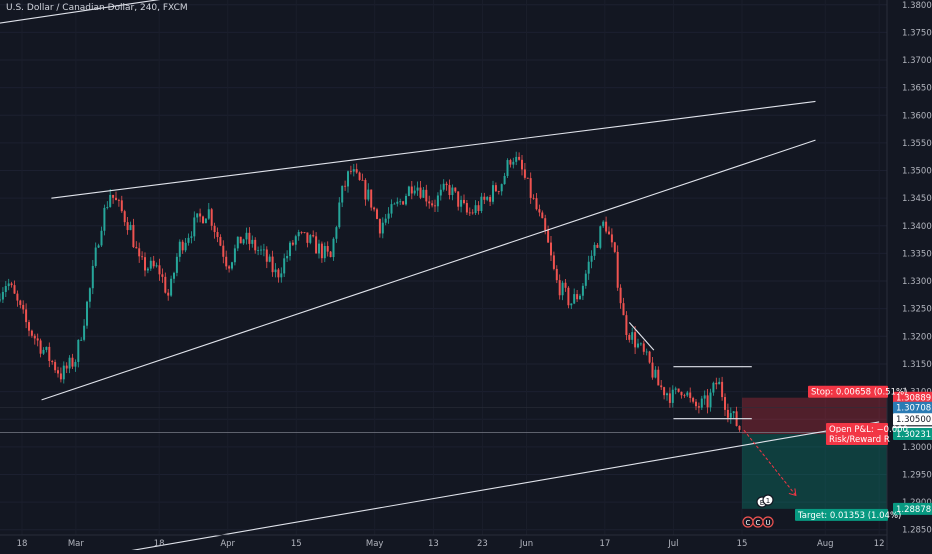 The image size is (932, 554). I want to click on time-tick-label: 15, so click(296, 544).